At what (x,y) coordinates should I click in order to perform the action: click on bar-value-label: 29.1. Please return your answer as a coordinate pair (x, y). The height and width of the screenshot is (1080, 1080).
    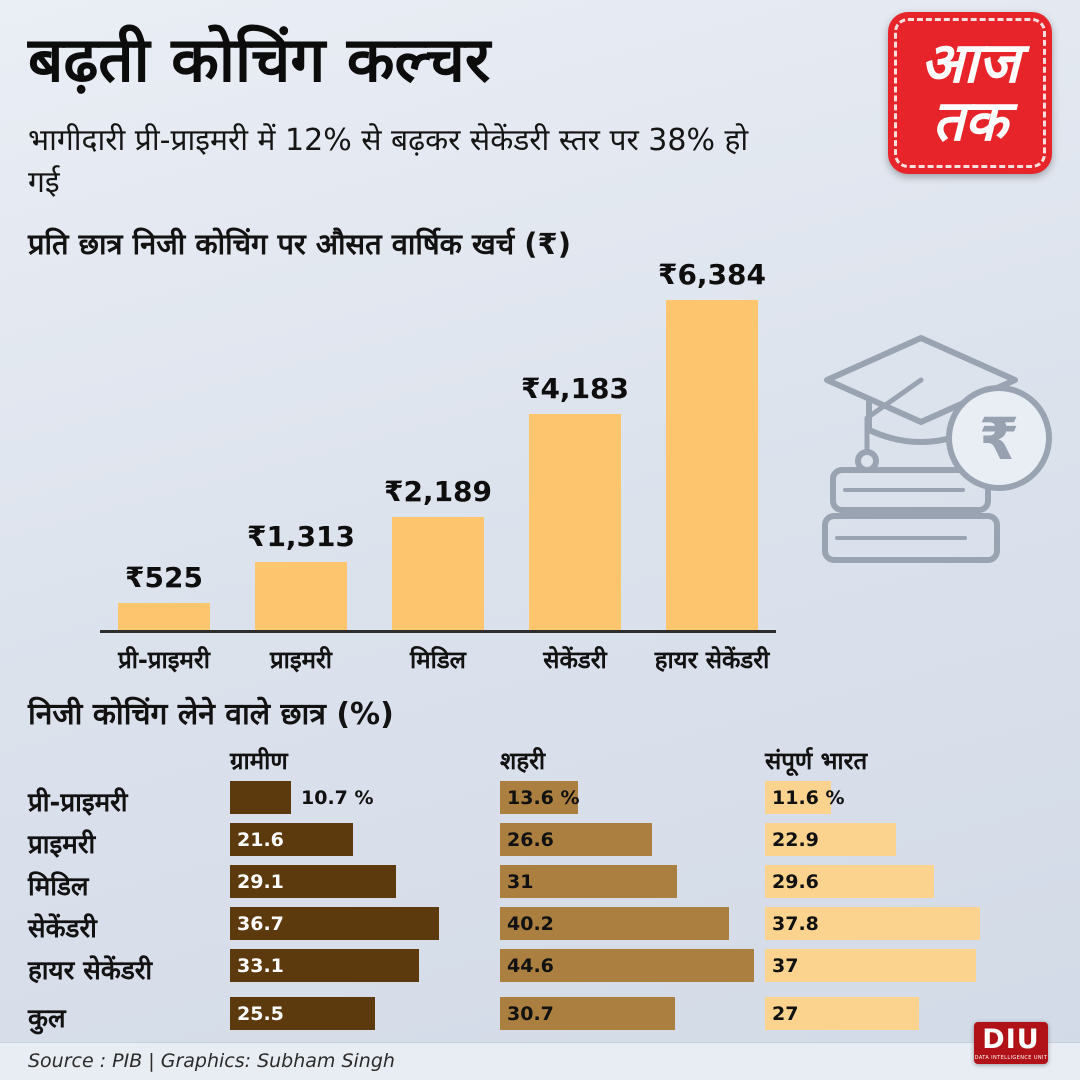
    Looking at the image, I should click on (260, 881).